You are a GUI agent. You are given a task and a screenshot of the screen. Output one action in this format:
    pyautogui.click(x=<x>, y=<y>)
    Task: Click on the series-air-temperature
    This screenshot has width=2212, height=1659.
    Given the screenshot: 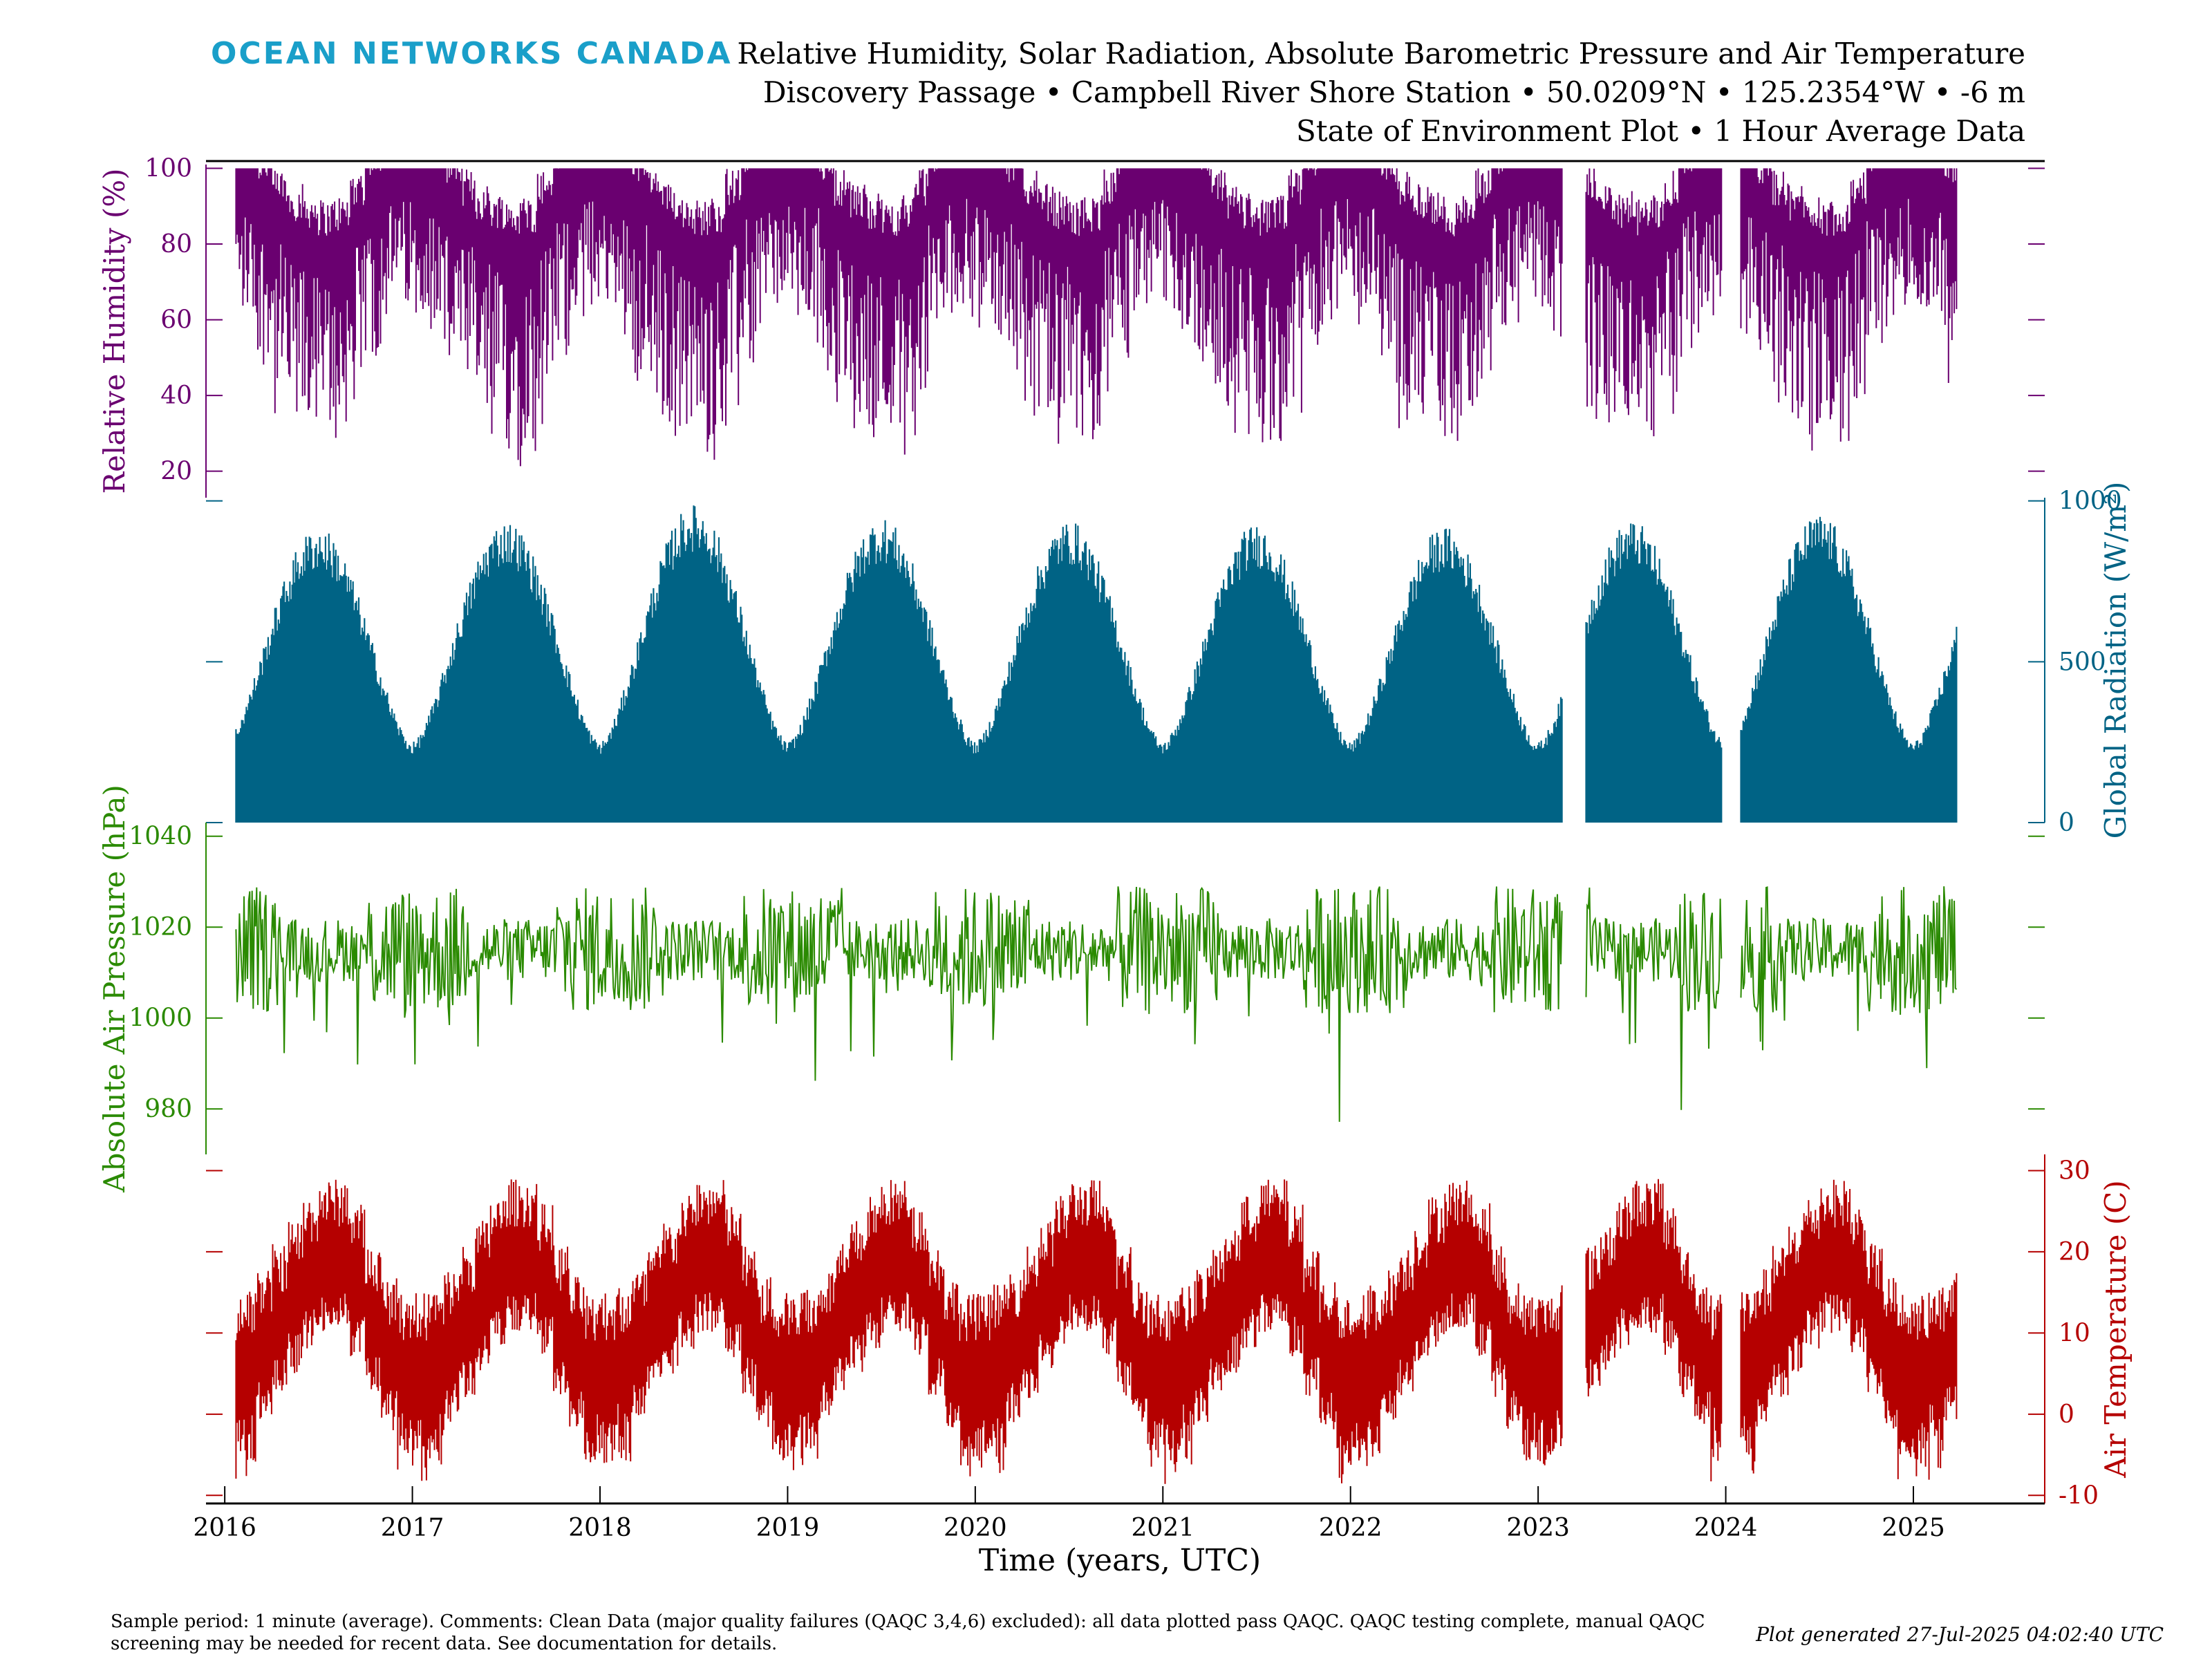 What is the action you would take?
    pyautogui.click(x=1096, y=1331)
    